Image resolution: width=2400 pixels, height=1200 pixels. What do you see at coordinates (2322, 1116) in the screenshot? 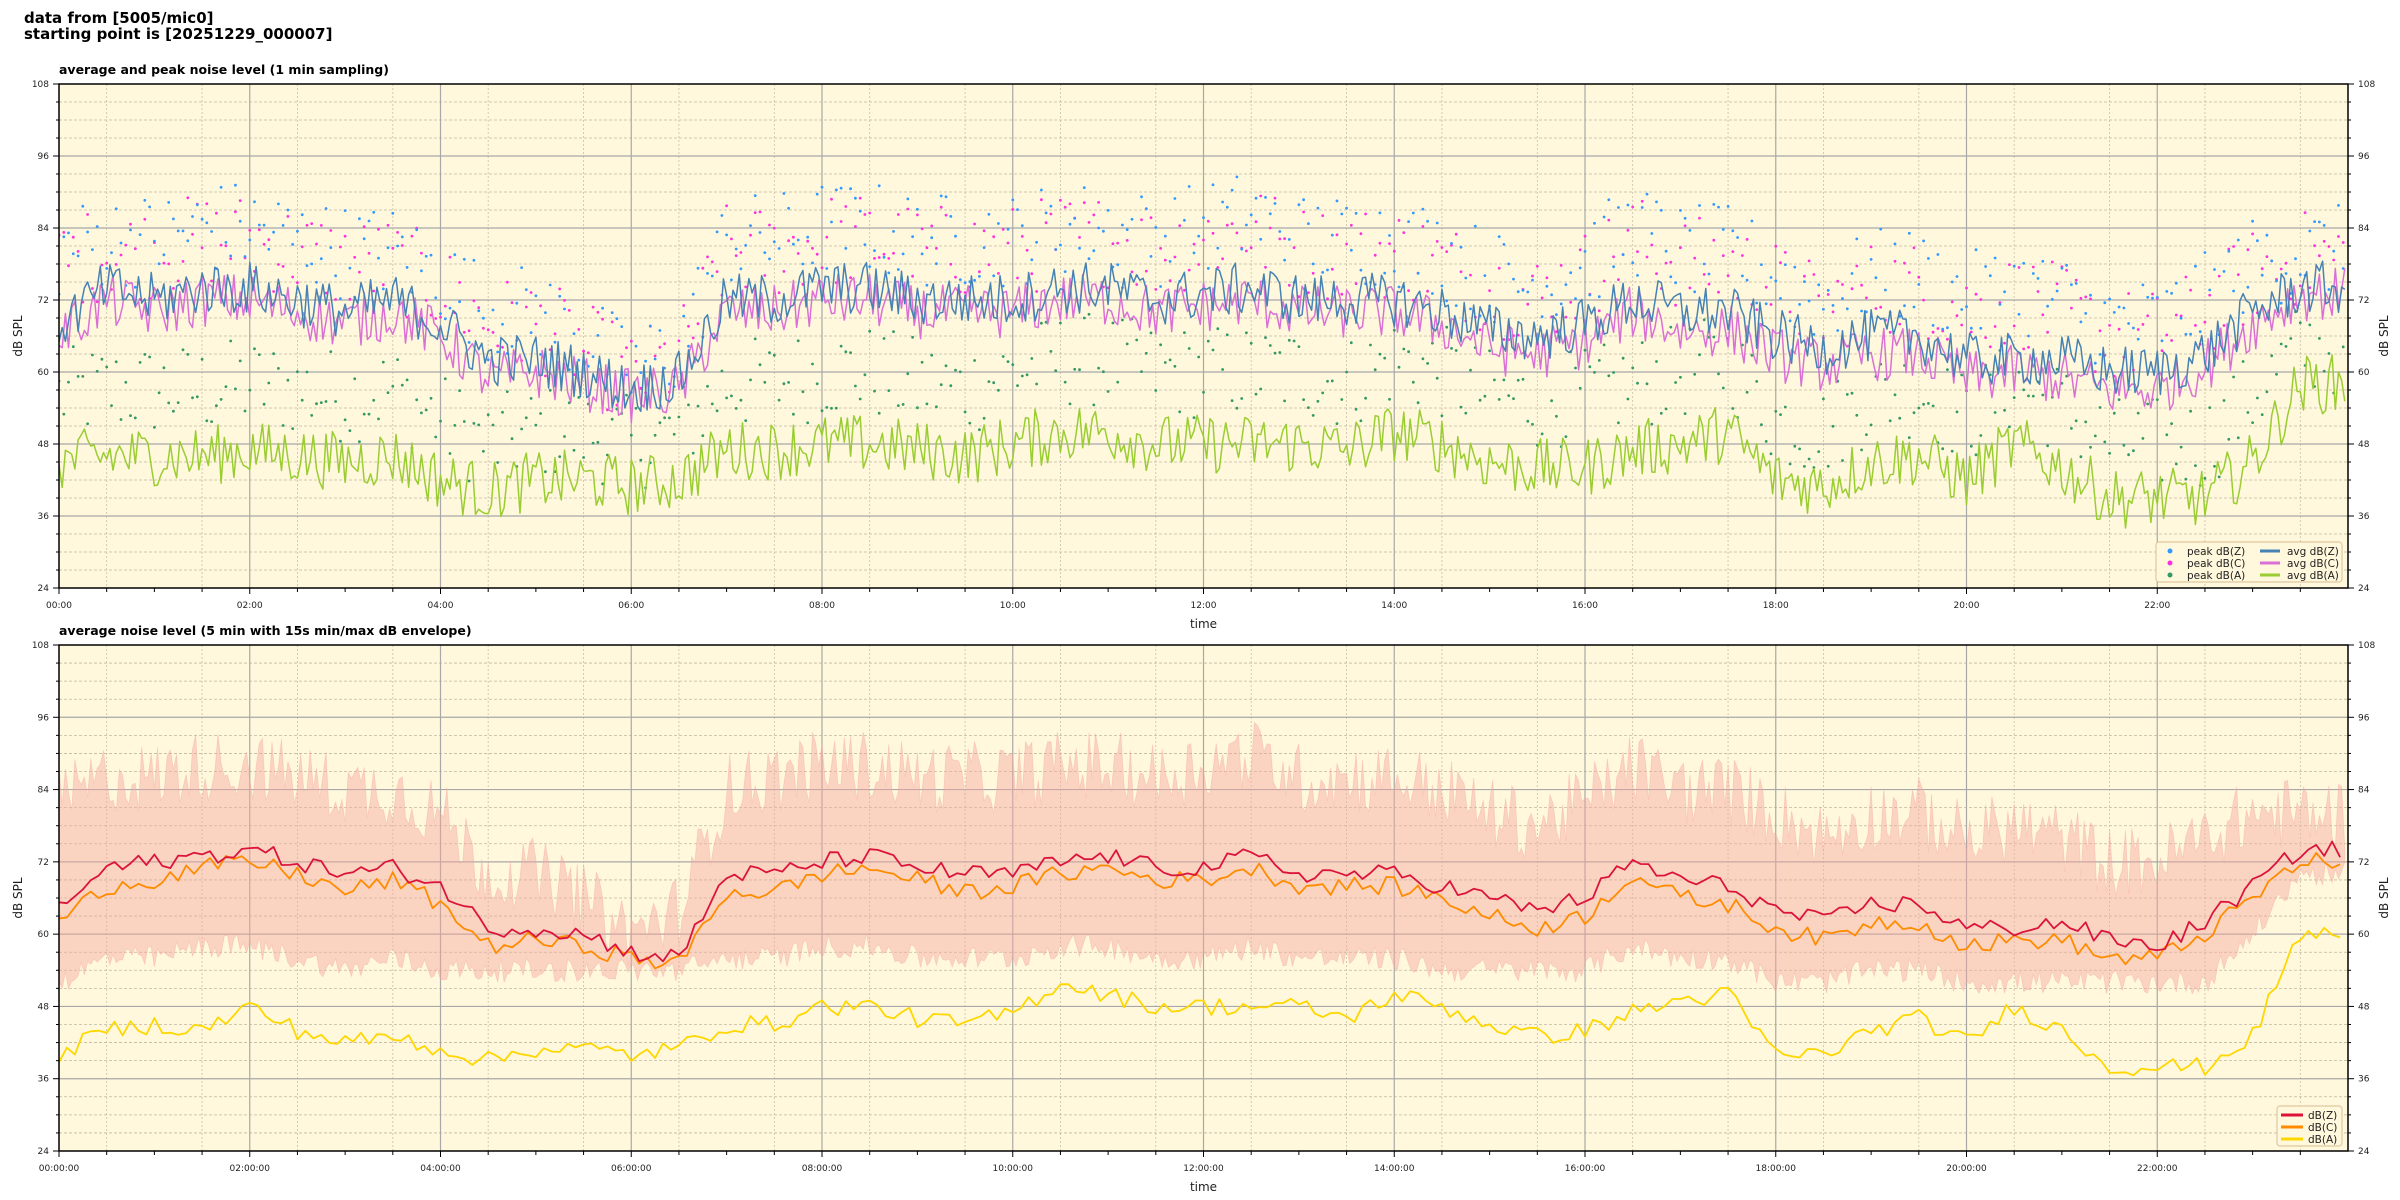
I see `legend-label: dB(Z)` at bounding box center [2322, 1116].